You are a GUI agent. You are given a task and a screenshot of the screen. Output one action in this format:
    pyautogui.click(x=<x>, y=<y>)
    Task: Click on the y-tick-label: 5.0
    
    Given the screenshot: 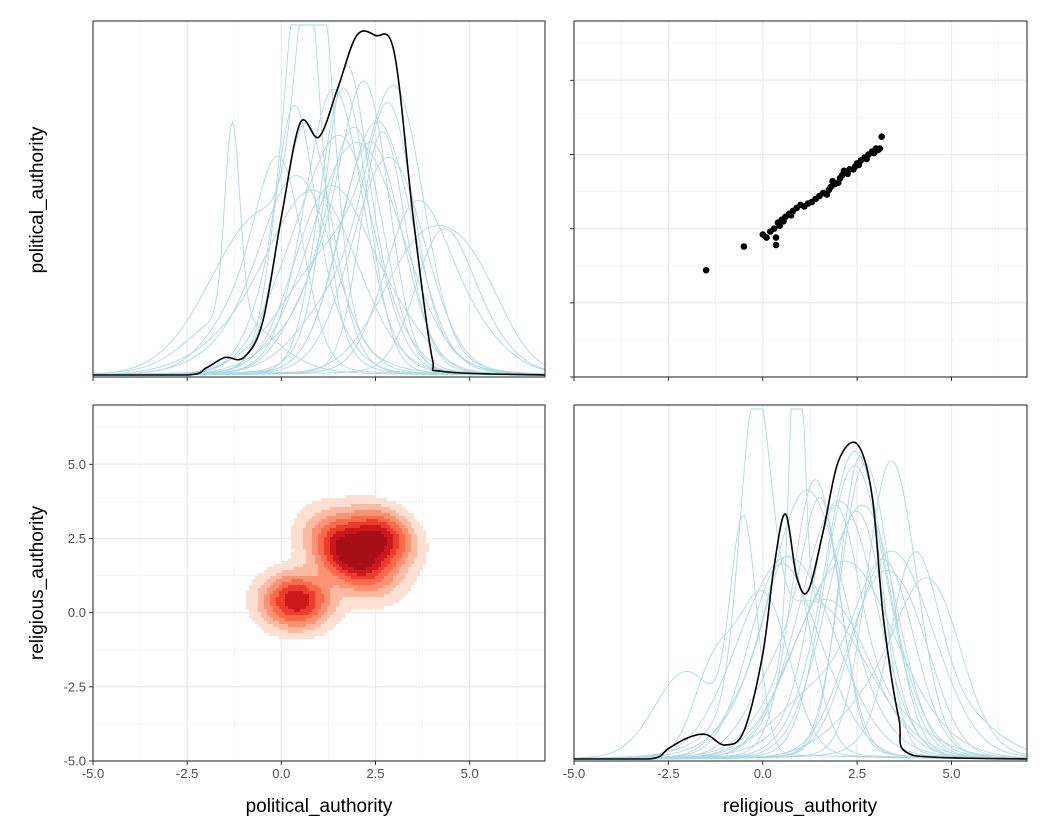 What is the action you would take?
    pyautogui.click(x=77, y=464)
    